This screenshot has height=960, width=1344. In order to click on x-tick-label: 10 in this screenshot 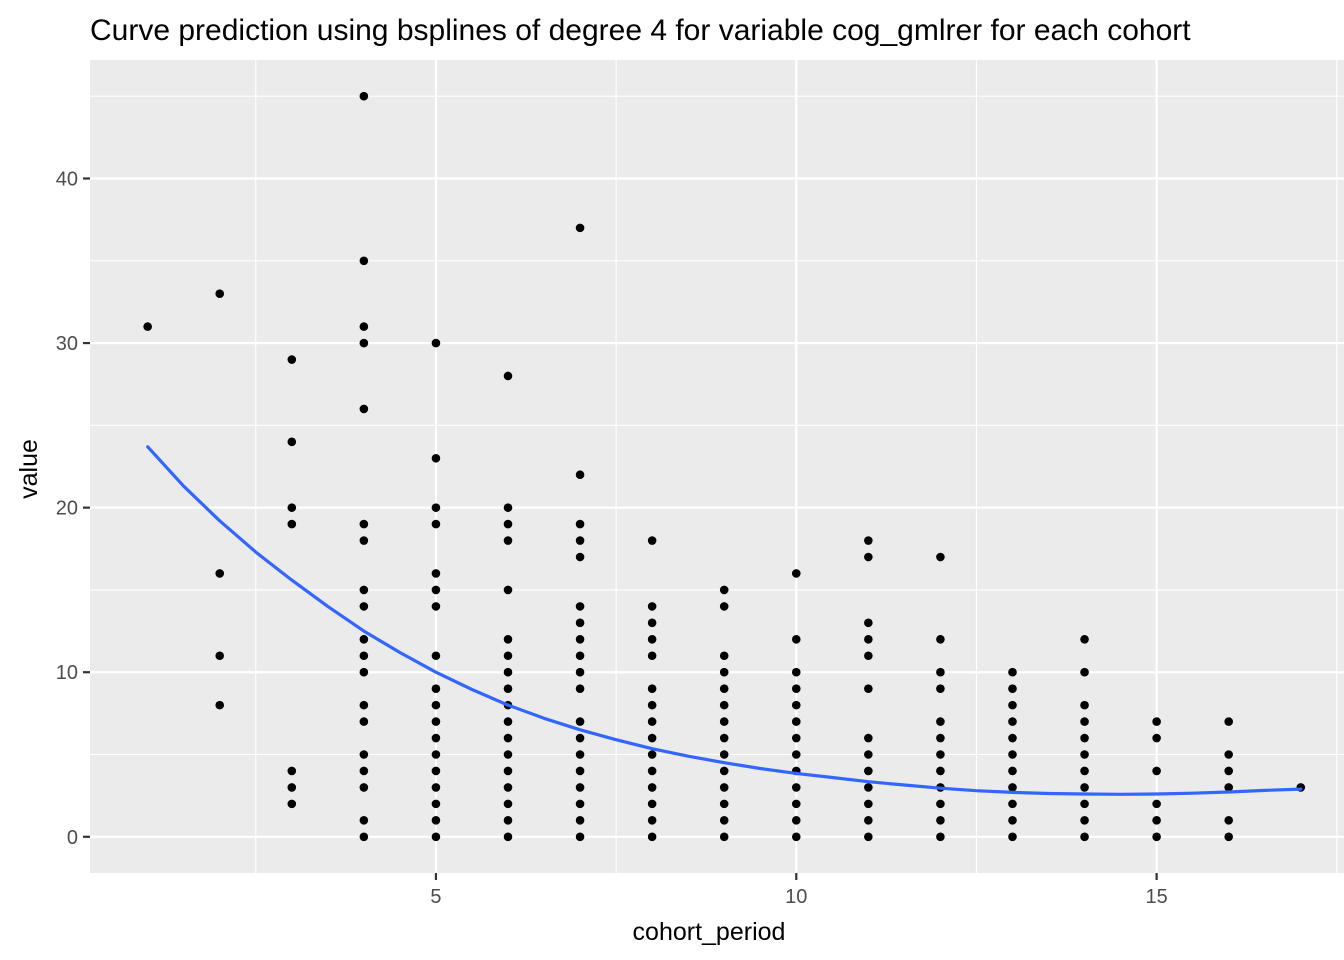, I will do `click(796, 897)`.